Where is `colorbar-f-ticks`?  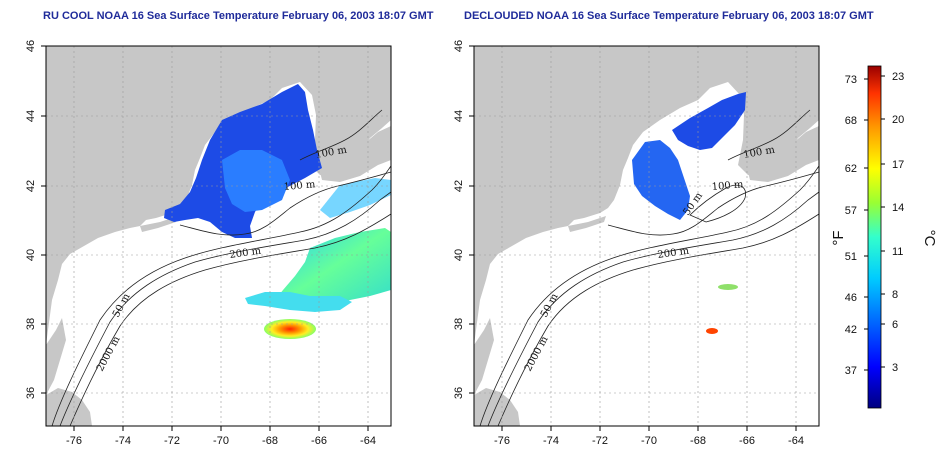 colorbar-f-ticks is located at coordinates (866, 224).